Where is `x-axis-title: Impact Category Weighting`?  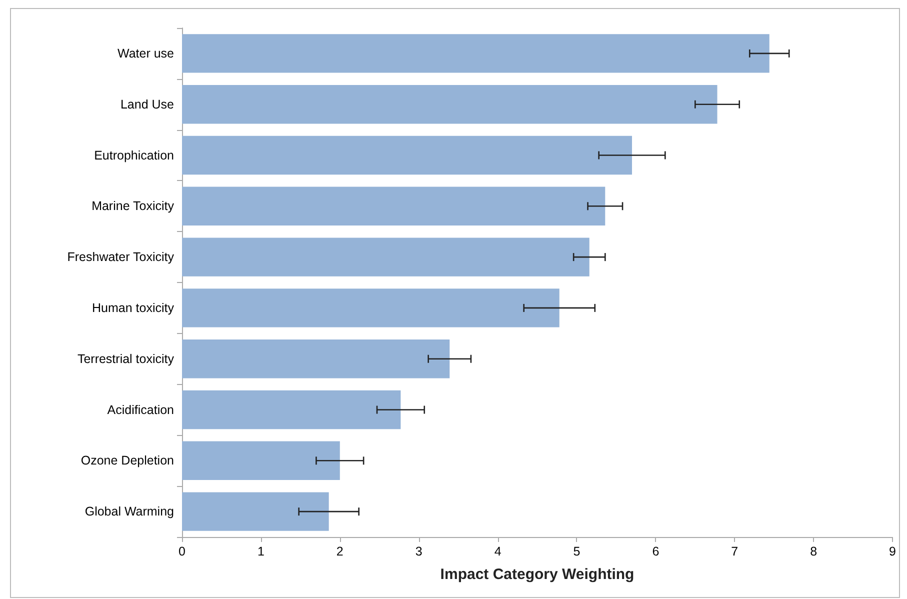 x-axis-title: Impact Category Weighting is located at coordinates (537, 574).